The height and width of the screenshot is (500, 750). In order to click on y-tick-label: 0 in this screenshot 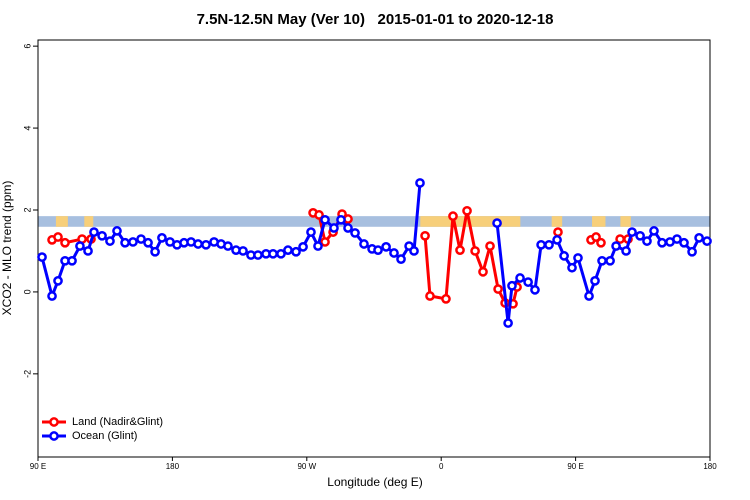, I will do `click(27, 291)`.